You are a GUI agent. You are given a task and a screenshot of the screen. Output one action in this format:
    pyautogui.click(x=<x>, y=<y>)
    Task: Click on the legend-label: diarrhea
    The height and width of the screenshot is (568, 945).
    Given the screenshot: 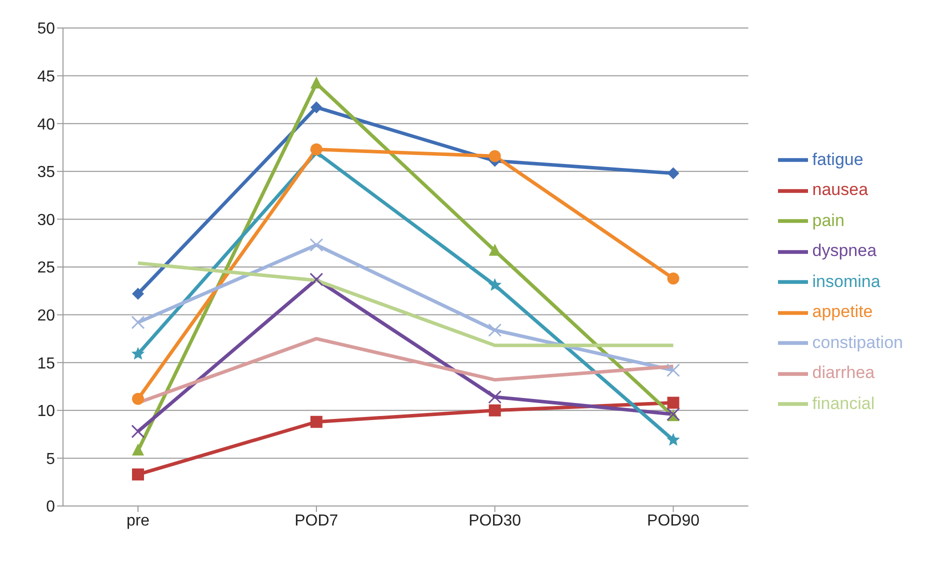 What is the action you would take?
    pyautogui.click(x=843, y=372)
    